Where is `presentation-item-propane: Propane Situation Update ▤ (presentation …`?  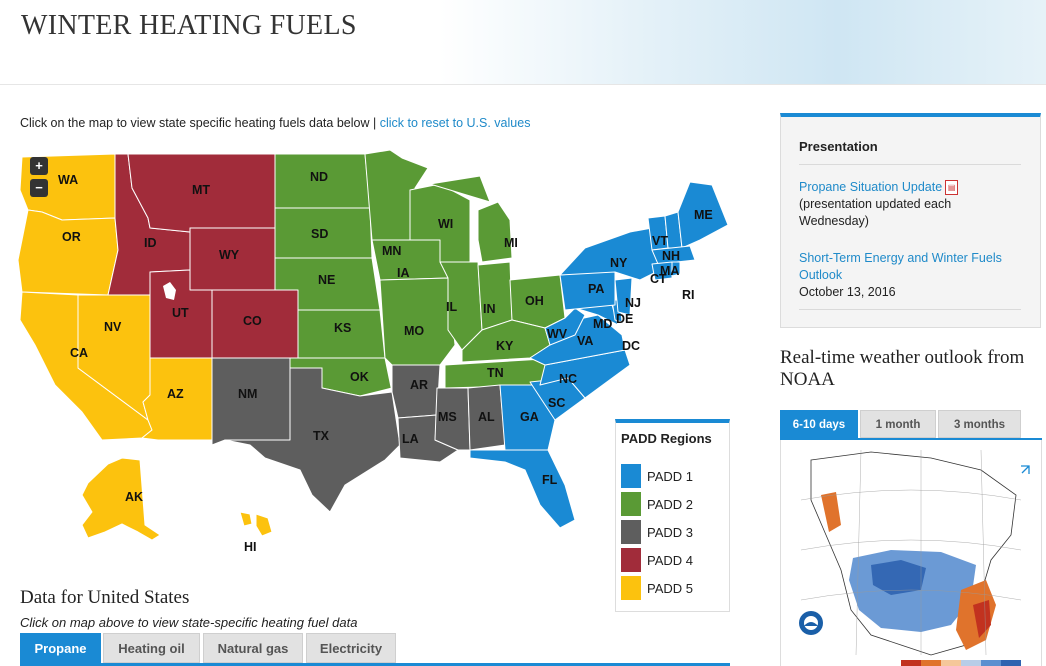 presentation-item-propane: Propane Situation Update ▤ (presentation … is located at coordinates (910, 204).